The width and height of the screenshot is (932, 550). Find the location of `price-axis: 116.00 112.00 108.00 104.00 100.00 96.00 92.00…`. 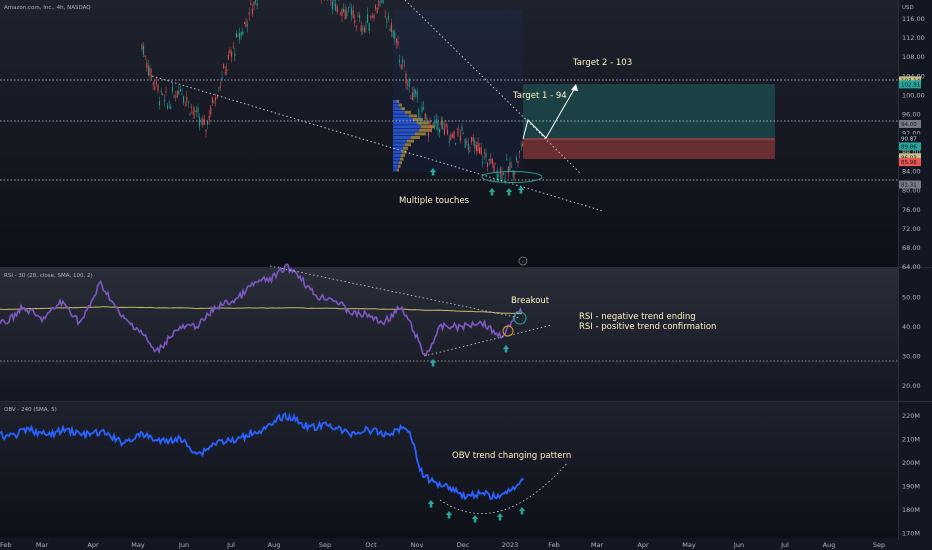

price-axis: 116.00 112.00 108.00 104.00 100.00 96.00 92.00… is located at coordinates (913, 143).